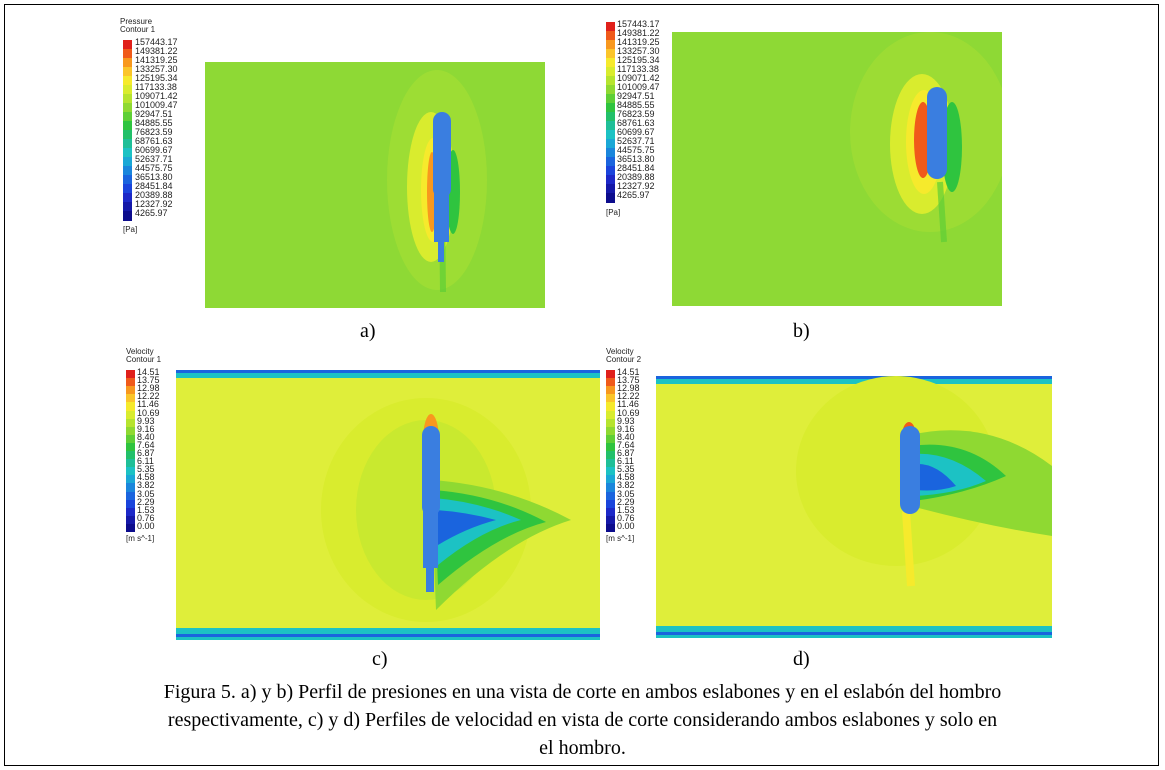 This screenshot has height=770, width=1165. I want to click on contour-plot-d, so click(854, 507).